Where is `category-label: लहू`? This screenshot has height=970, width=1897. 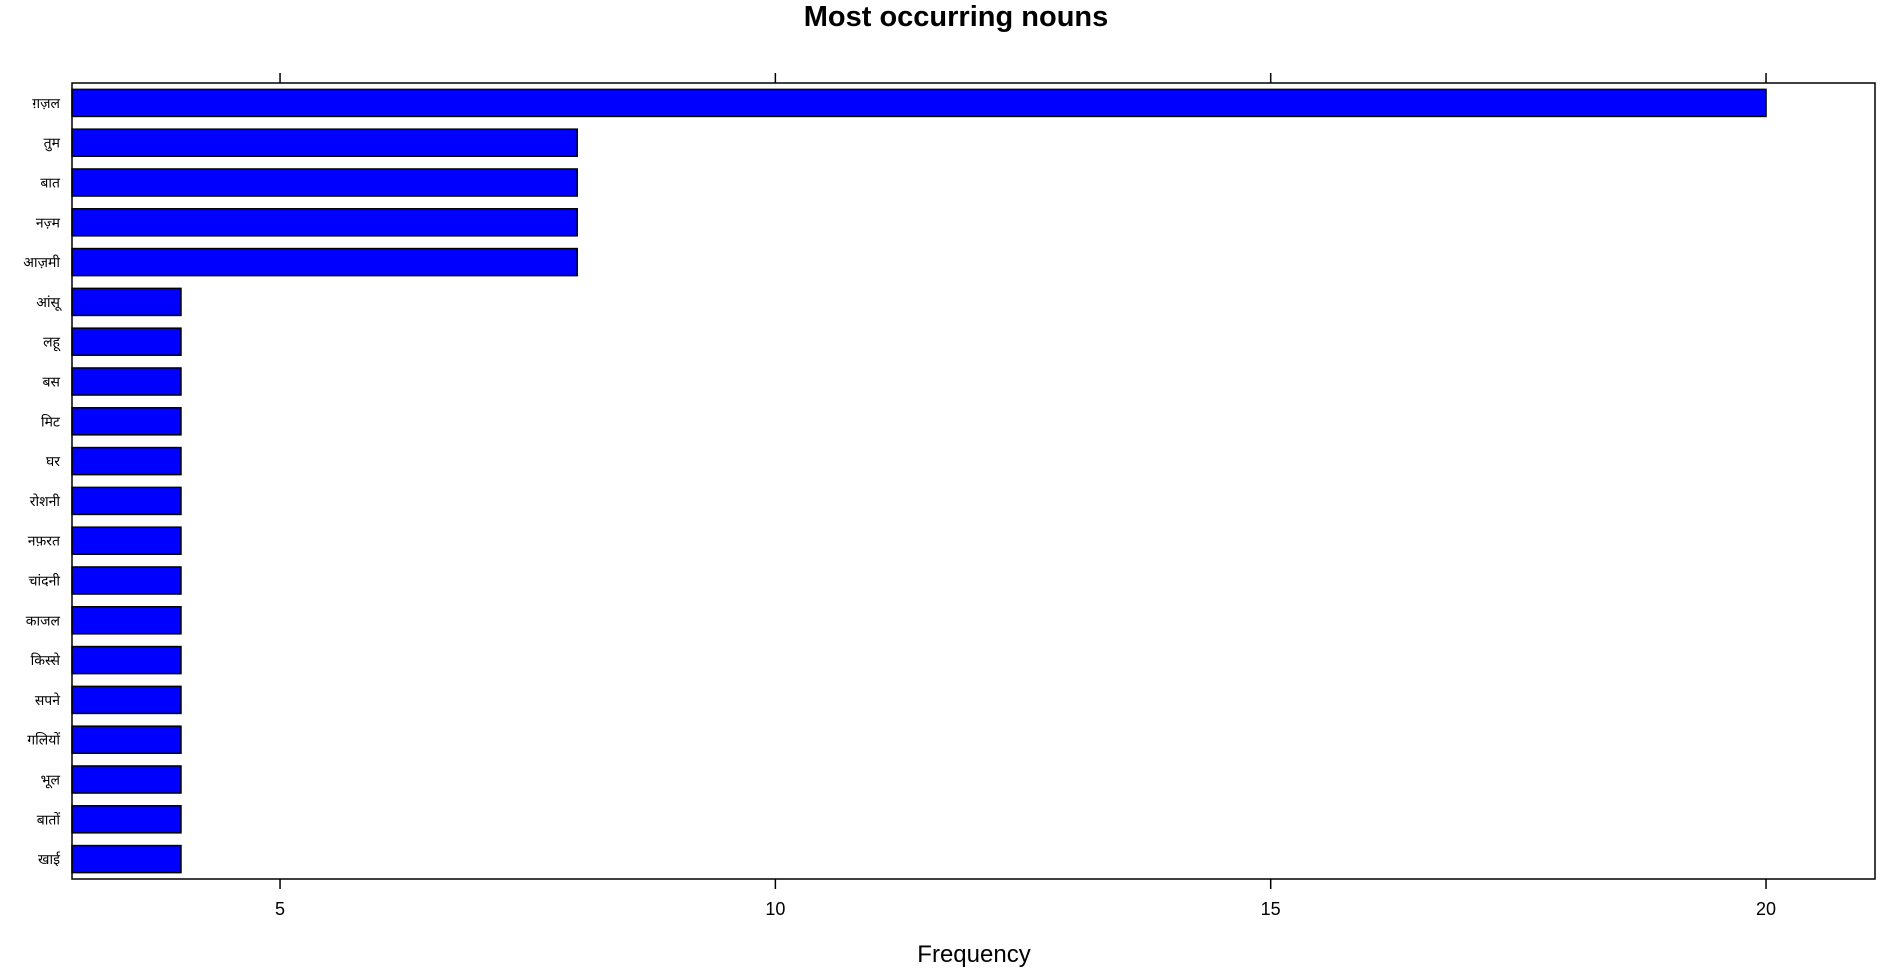 category-label: लहू is located at coordinates (51, 343).